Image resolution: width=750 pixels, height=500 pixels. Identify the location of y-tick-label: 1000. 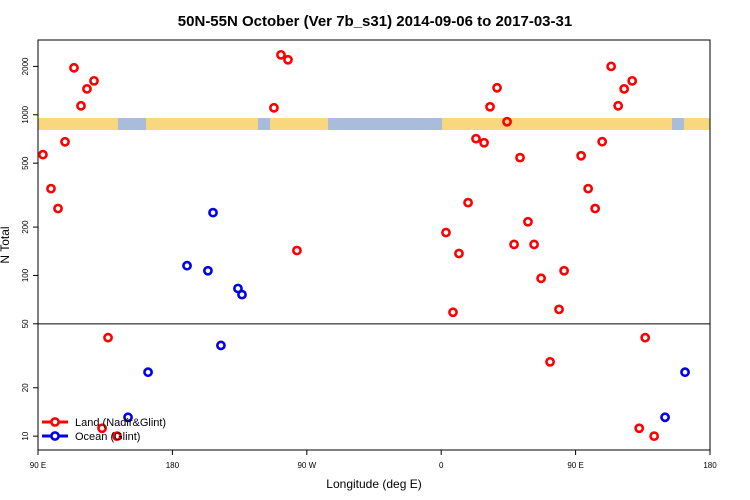
(25, 114).